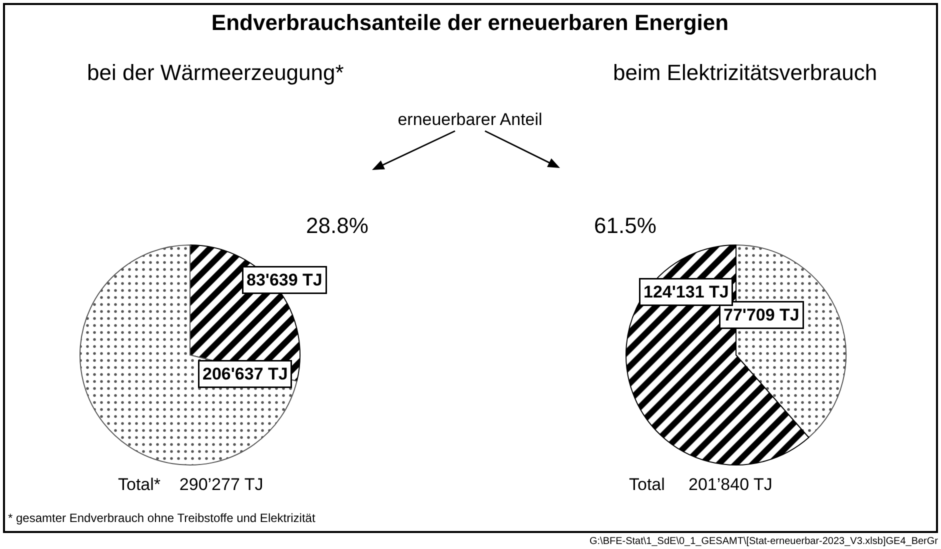  I want to click on data-label: 206'637 TJ, so click(245, 374).